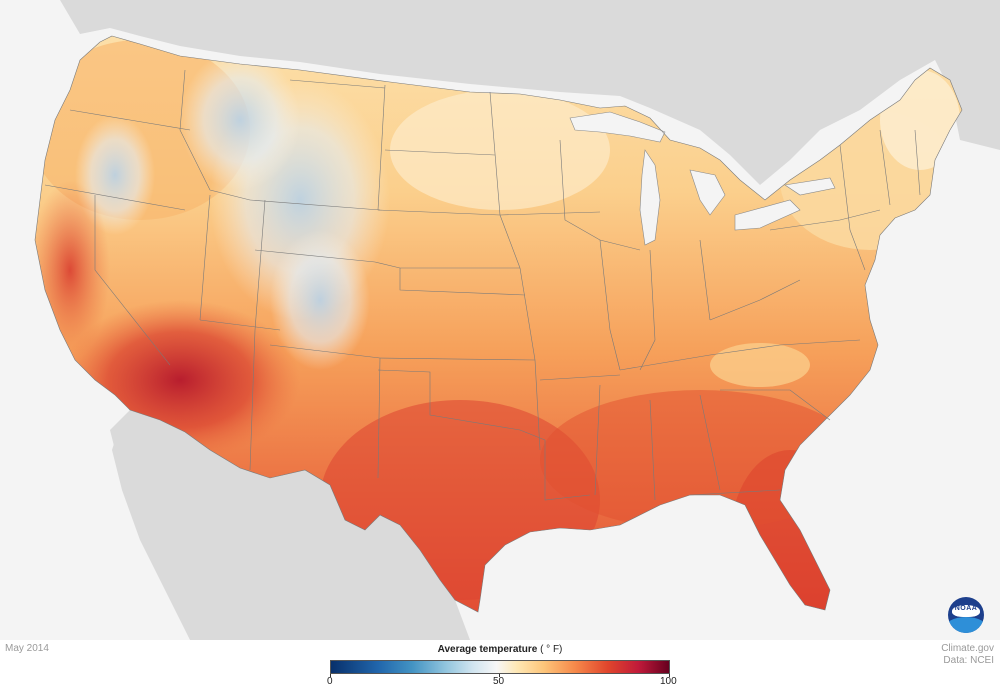  What do you see at coordinates (27, 648) in the screenshot?
I see `date-label: May 2014` at bounding box center [27, 648].